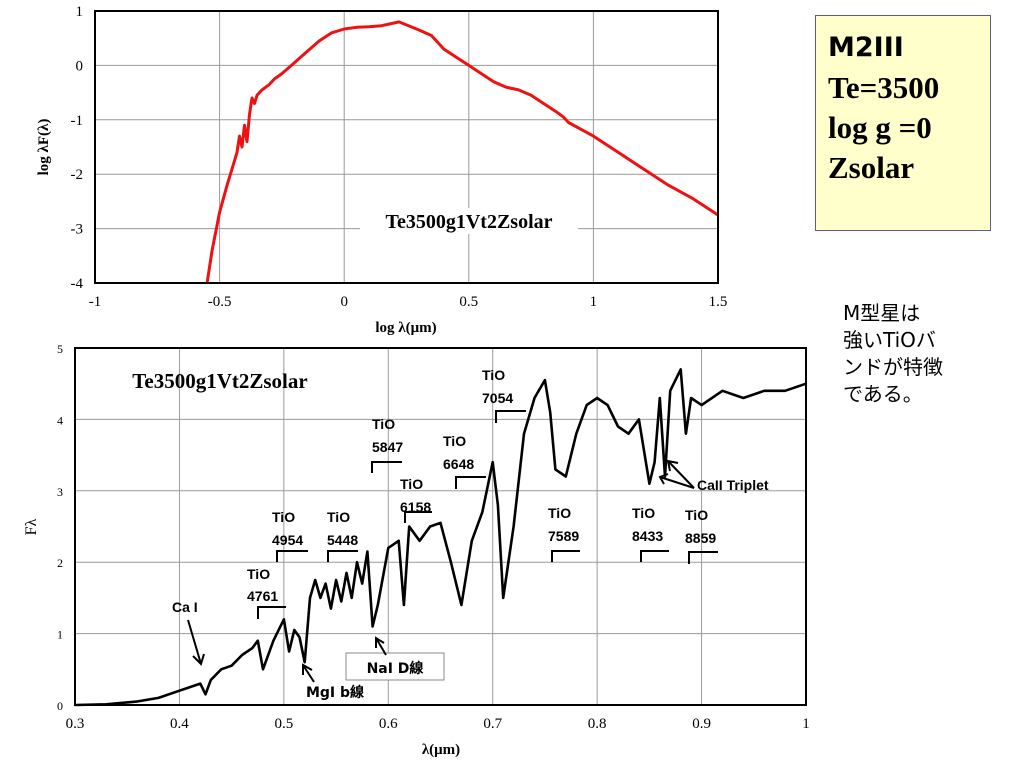 The width and height of the screenshot is (1024, 768). What do you see at coordinates (308, 673) in the screenshot?
I see `mgi-arrow` at bounding box center [308, 673].